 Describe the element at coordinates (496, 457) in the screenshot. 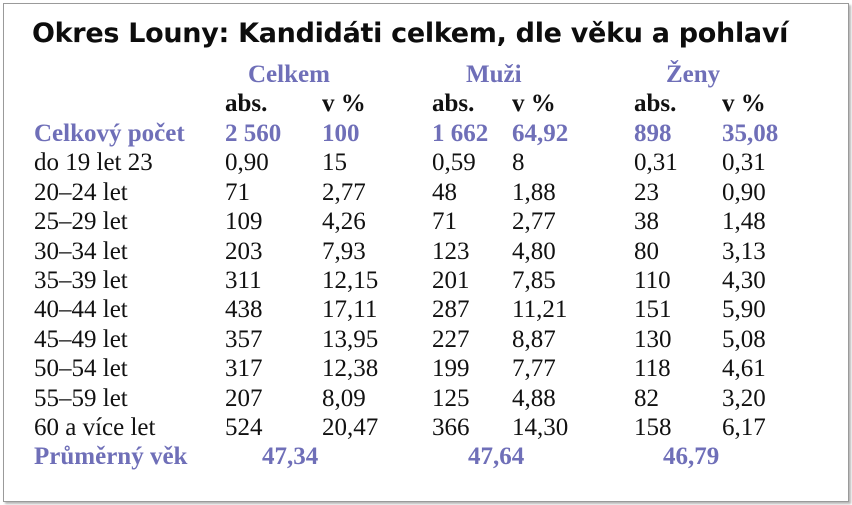

I see `average-row-cell: 47,64` at that location.